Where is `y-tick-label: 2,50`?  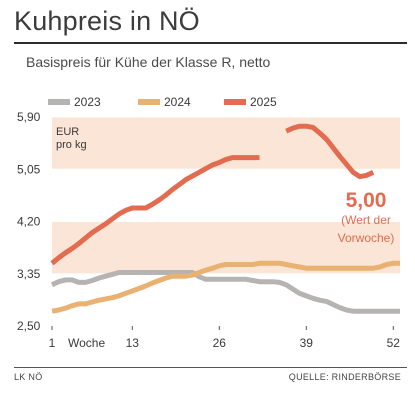 y-tick-label: 2,50 is located at coordinates (29, 326).